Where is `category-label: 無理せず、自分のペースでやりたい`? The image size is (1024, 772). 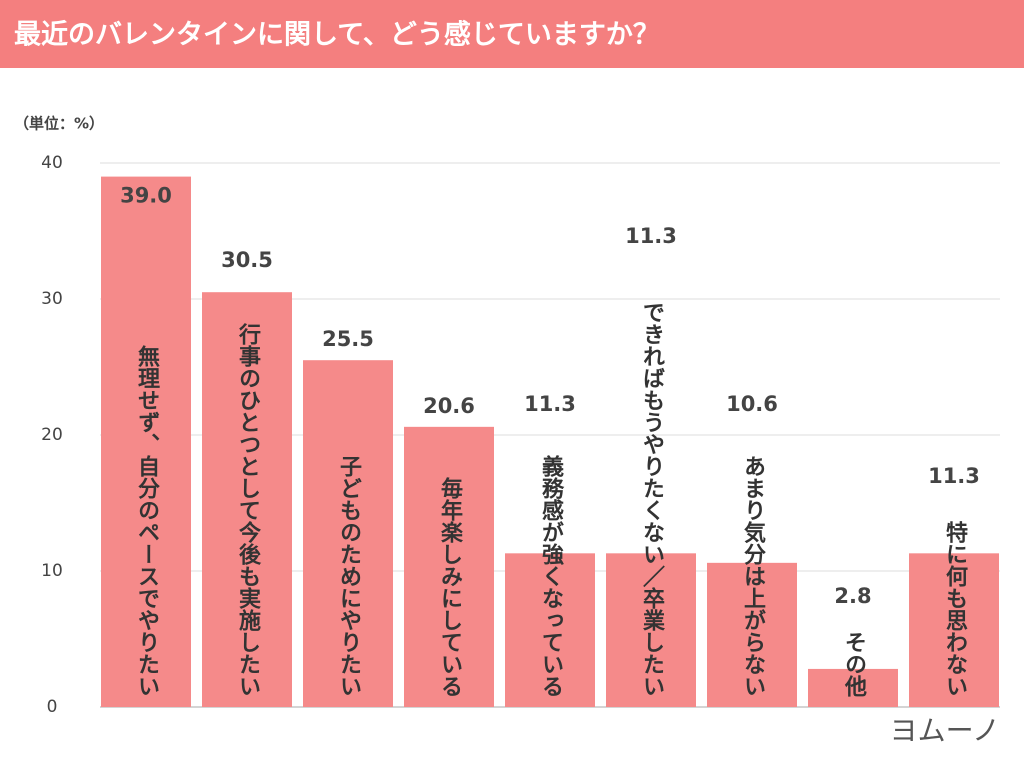 category-label: 無理せず、自分のペースでやりたい is located at coordinates (147, 520).